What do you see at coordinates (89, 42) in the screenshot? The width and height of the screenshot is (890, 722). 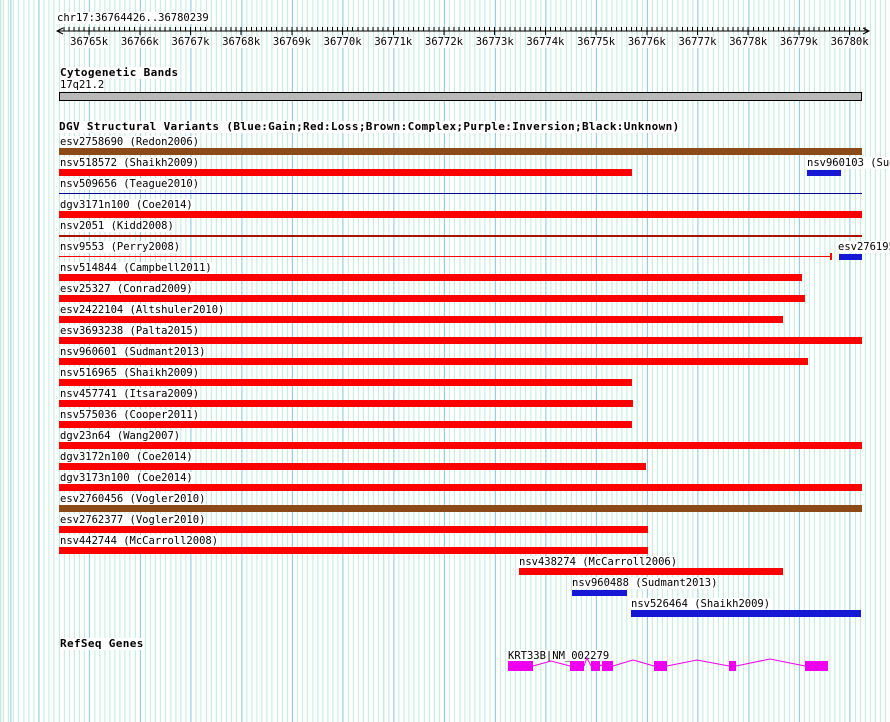 I see `ruler-tick-label: 36765k` at bounding box center [89, 42].